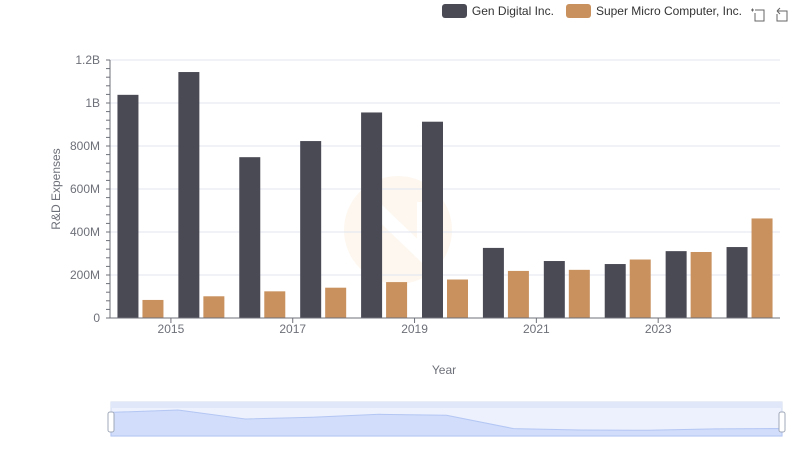 This screenshot has height=461, width=800. What do you see at coordinates (782, 14) in the screenshot?
I see `restore-icon` at bounding box center [782, 14].